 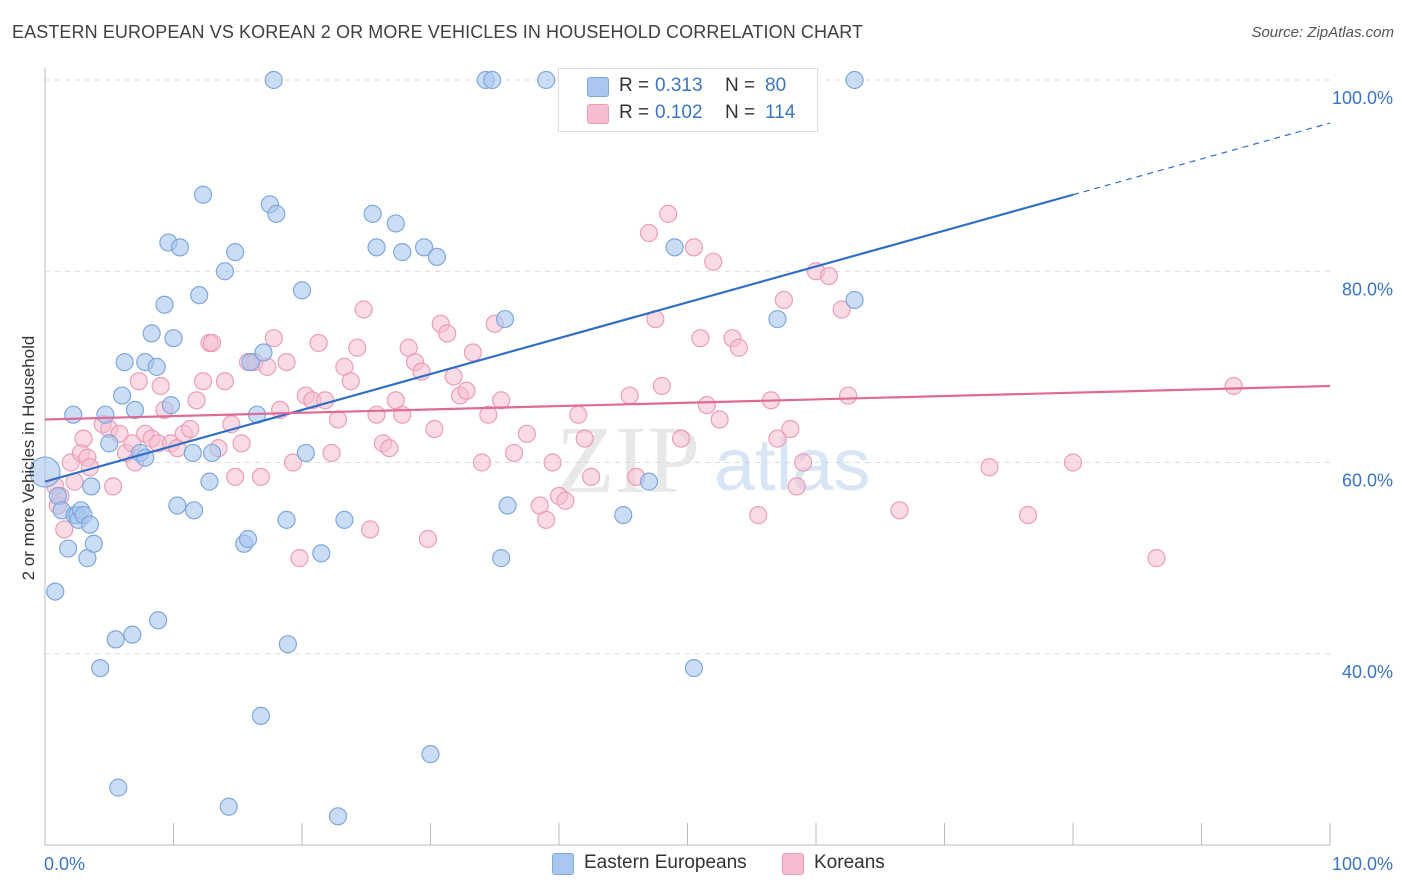 What do you see at coordinates (665, 862) in the screenshot?
I see `legend-label: Eastern Europeans` at bounding box center [665, 862].